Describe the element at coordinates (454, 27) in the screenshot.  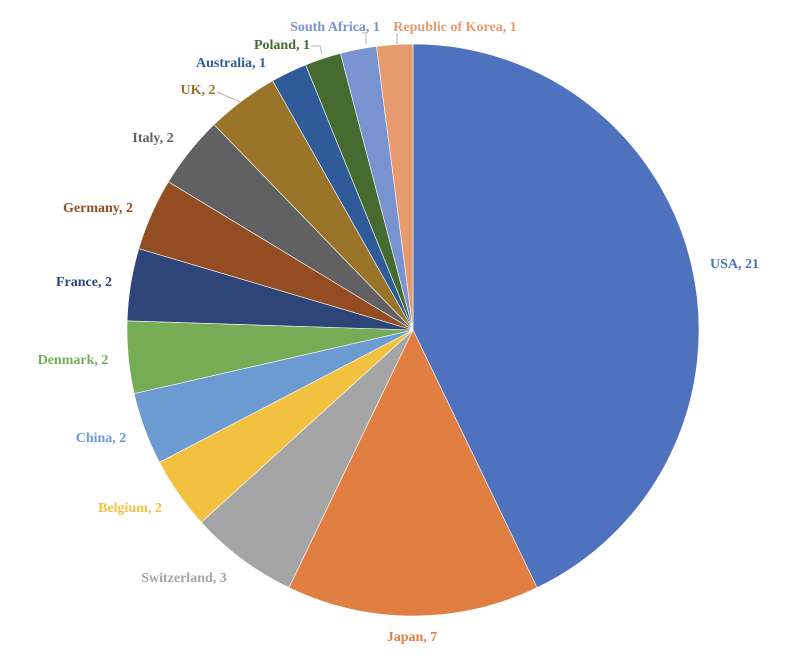
I see `data-label-republic-of-korea: Republic of Korea, 1` at that location.